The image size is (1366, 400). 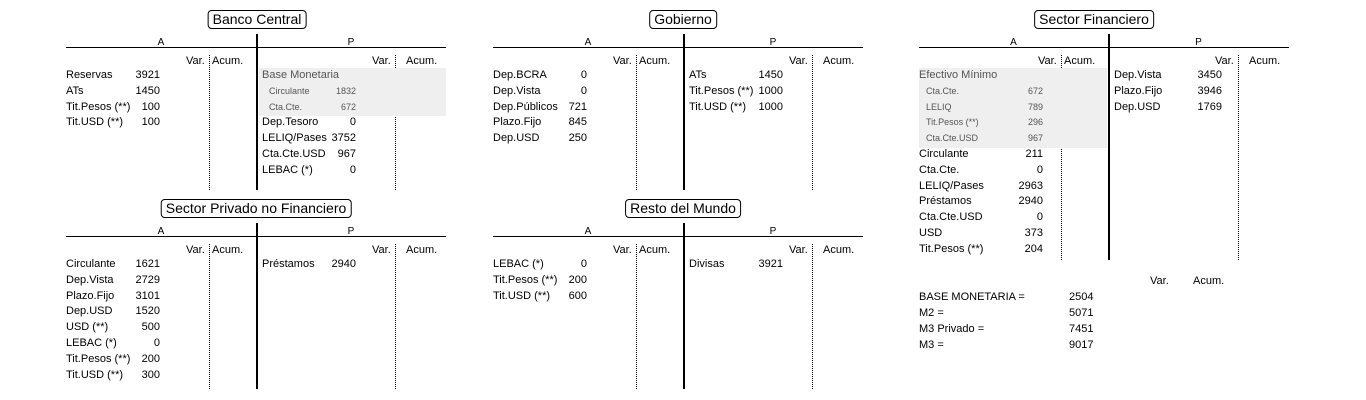 I want to click on balance-row: Cta.Cte.USD 967, so click(x=311, y=156).